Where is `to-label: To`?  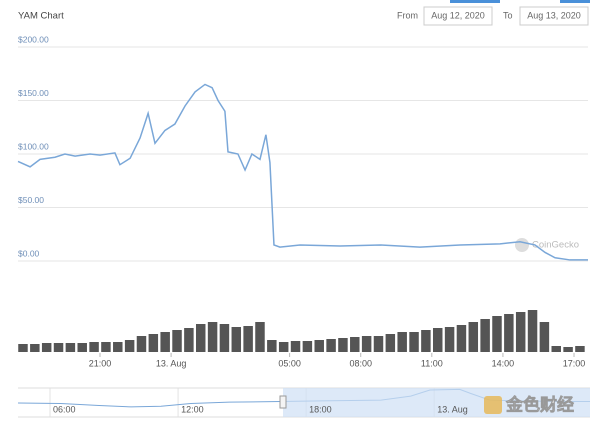 to-label: To is located at coordinates (508, 15).